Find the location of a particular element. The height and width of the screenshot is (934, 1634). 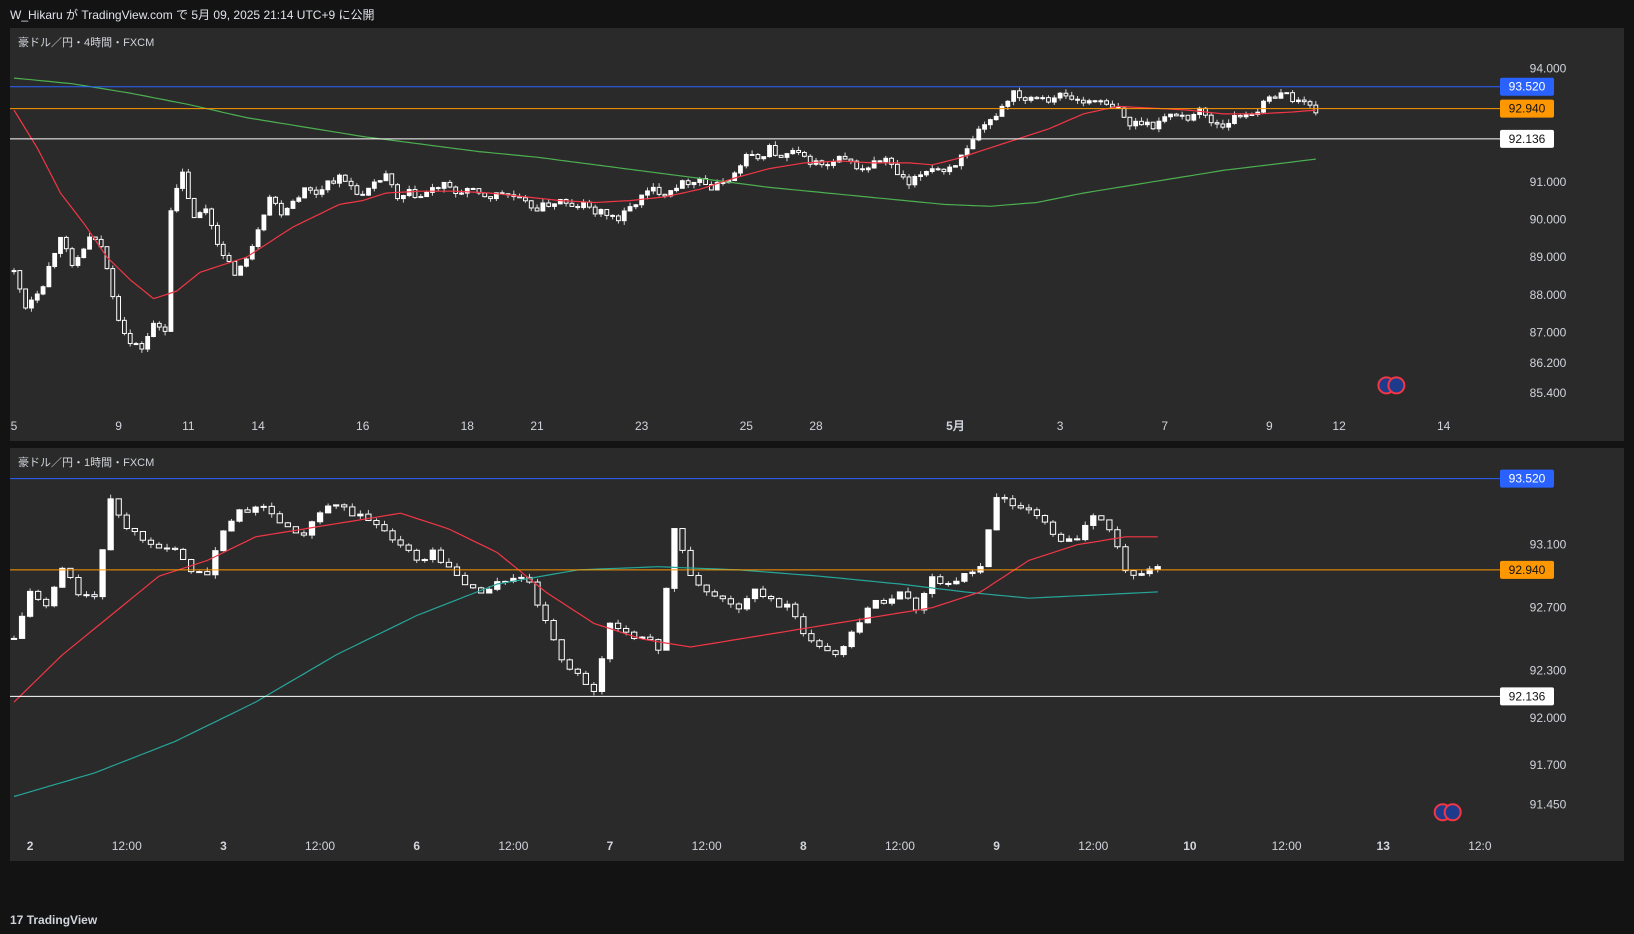

x-tick-label: 12:00 is located at coordinates (513, 846).